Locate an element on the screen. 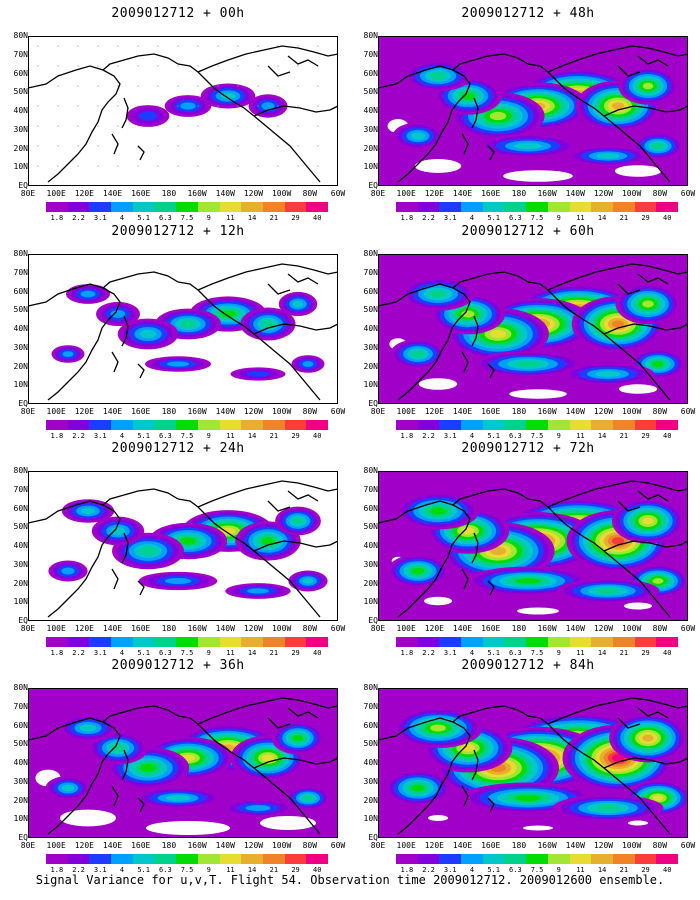 Image resolution: width=700 pixels, height=900 pixels. longitude-label: 120E is located at coordinates (84, 628).